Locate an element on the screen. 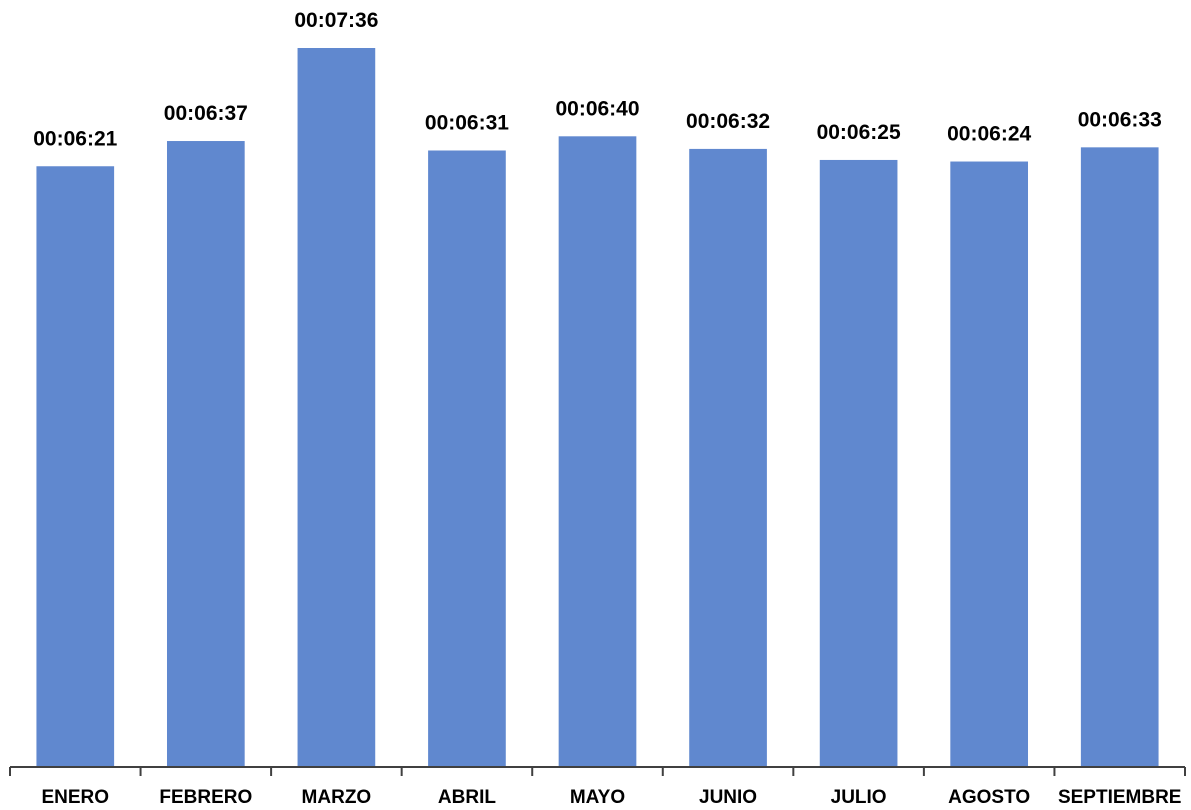 This screenshot has height=810, width=1191. bar-julio is located at coordinates (858, 463).